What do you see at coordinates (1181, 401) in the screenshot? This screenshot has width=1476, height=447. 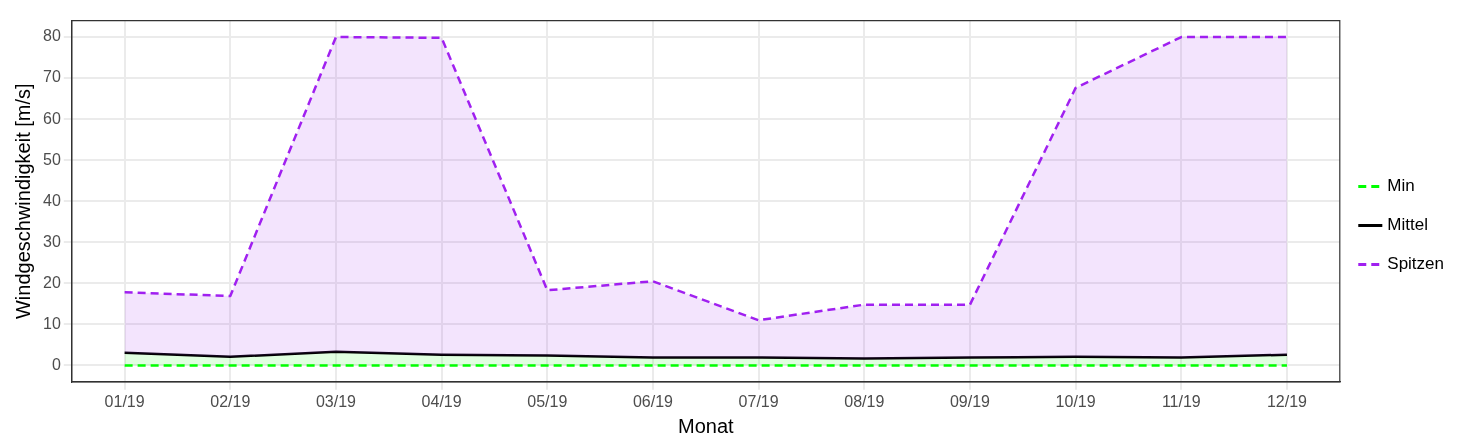 I see `x-tick-label: 11/19` at bounding box center [1181, 401].